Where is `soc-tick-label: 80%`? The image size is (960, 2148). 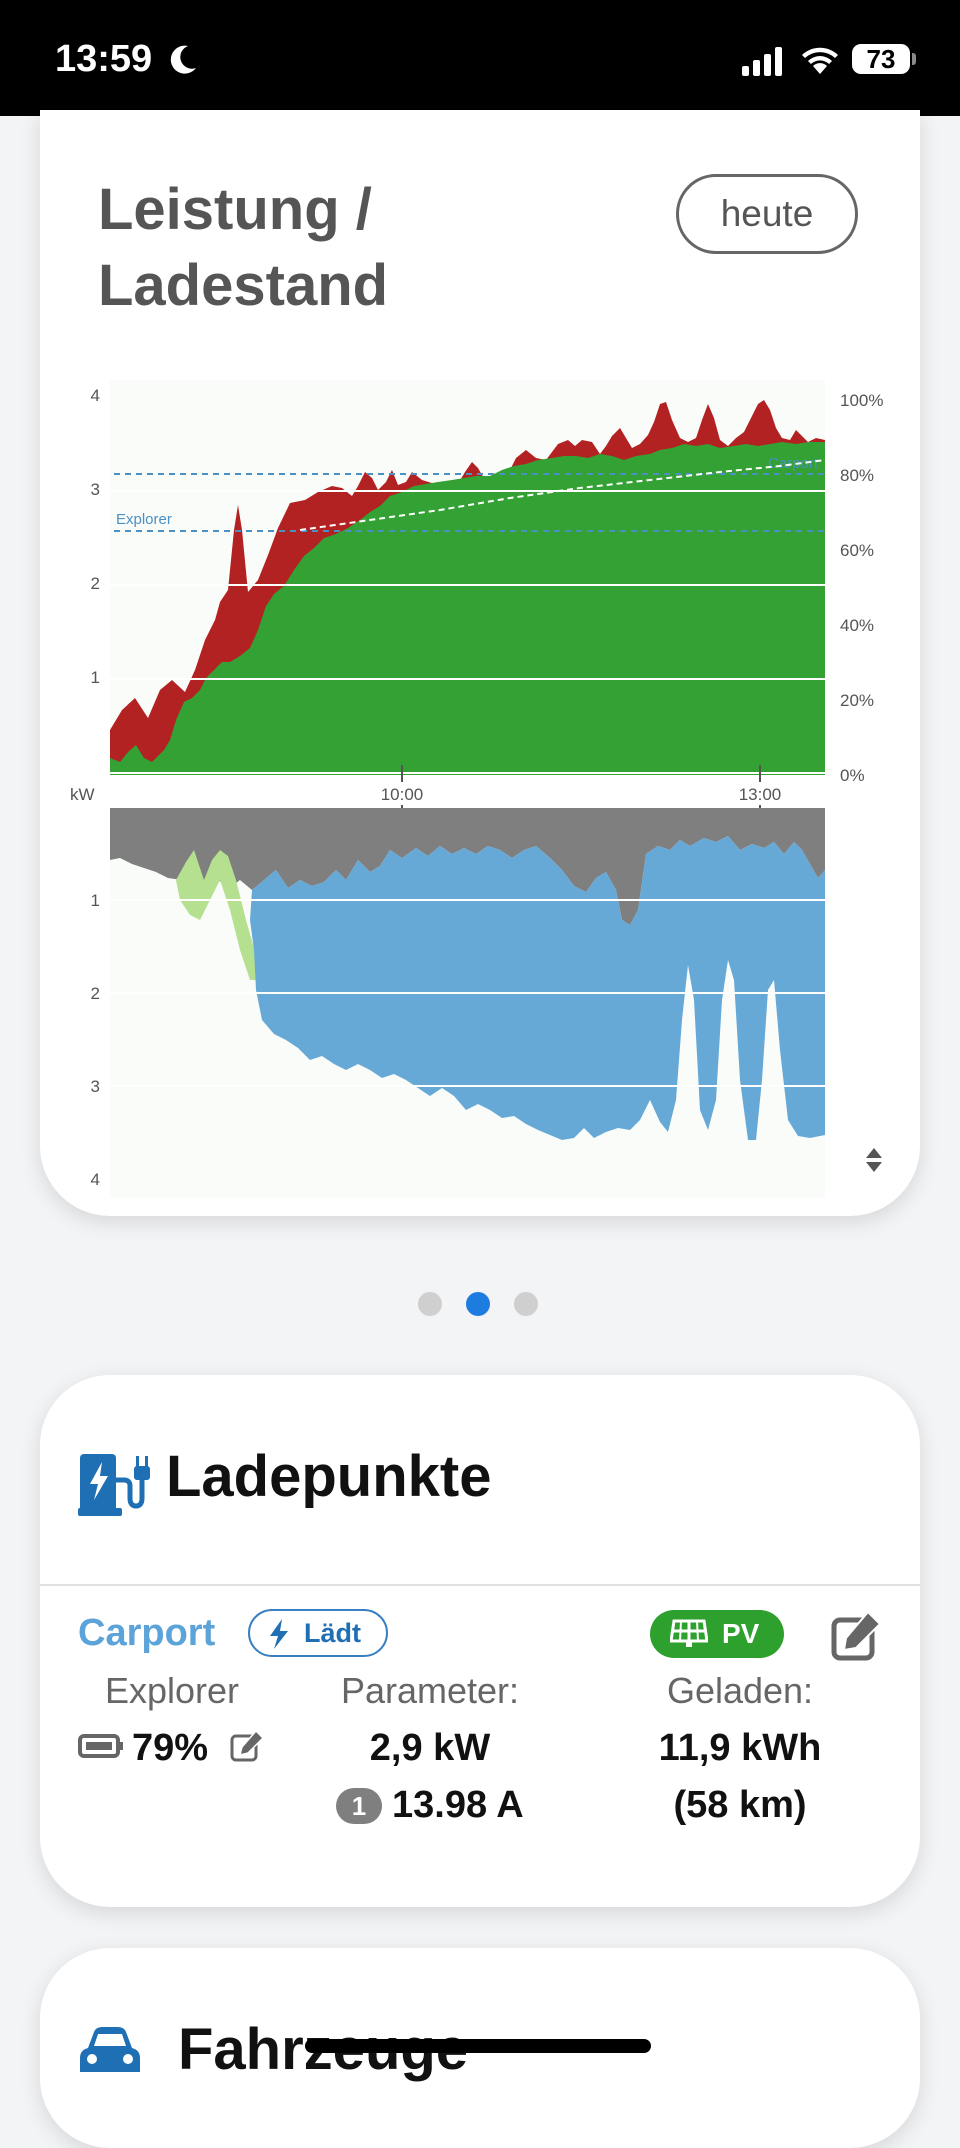 soc-tick-label: 80% is located at coordinates (857, 475).